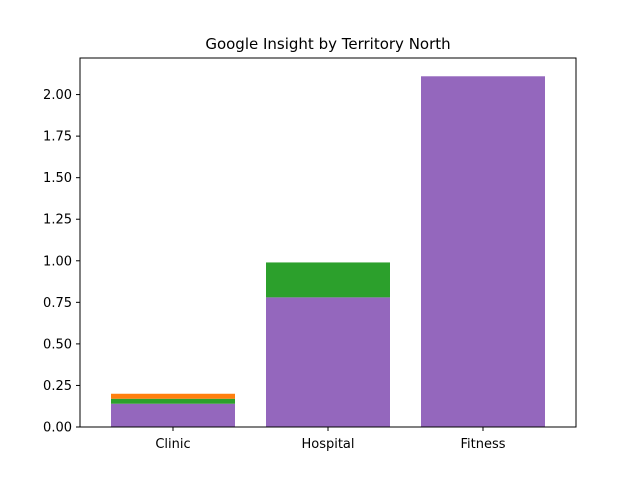  What do you see at coordinates (327, 44) in the screenshot?
I see `chart-title: Google Insight by Territory North` at bounding box center [327, 44].